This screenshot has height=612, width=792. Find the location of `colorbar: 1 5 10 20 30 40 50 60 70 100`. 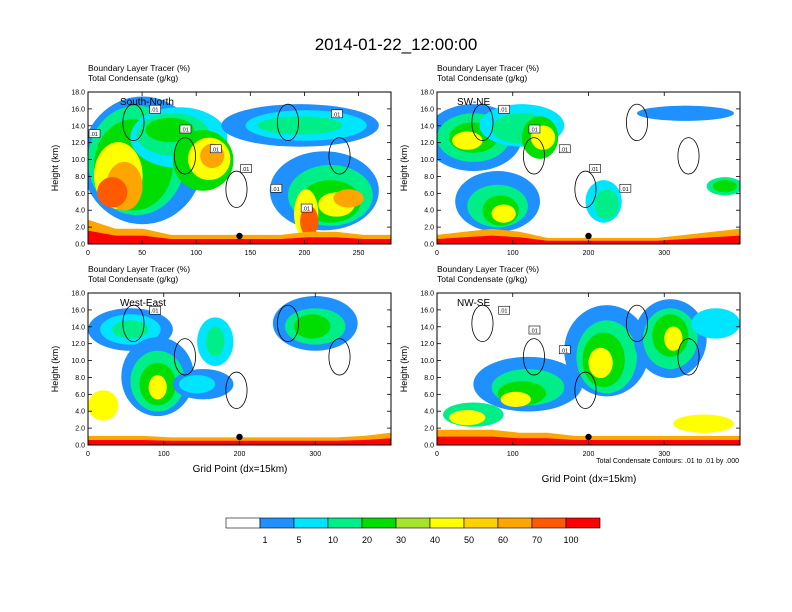

colorbar: 1 5 10 20 30 40 50 60 70 100 is located at coordinates (413, 531).